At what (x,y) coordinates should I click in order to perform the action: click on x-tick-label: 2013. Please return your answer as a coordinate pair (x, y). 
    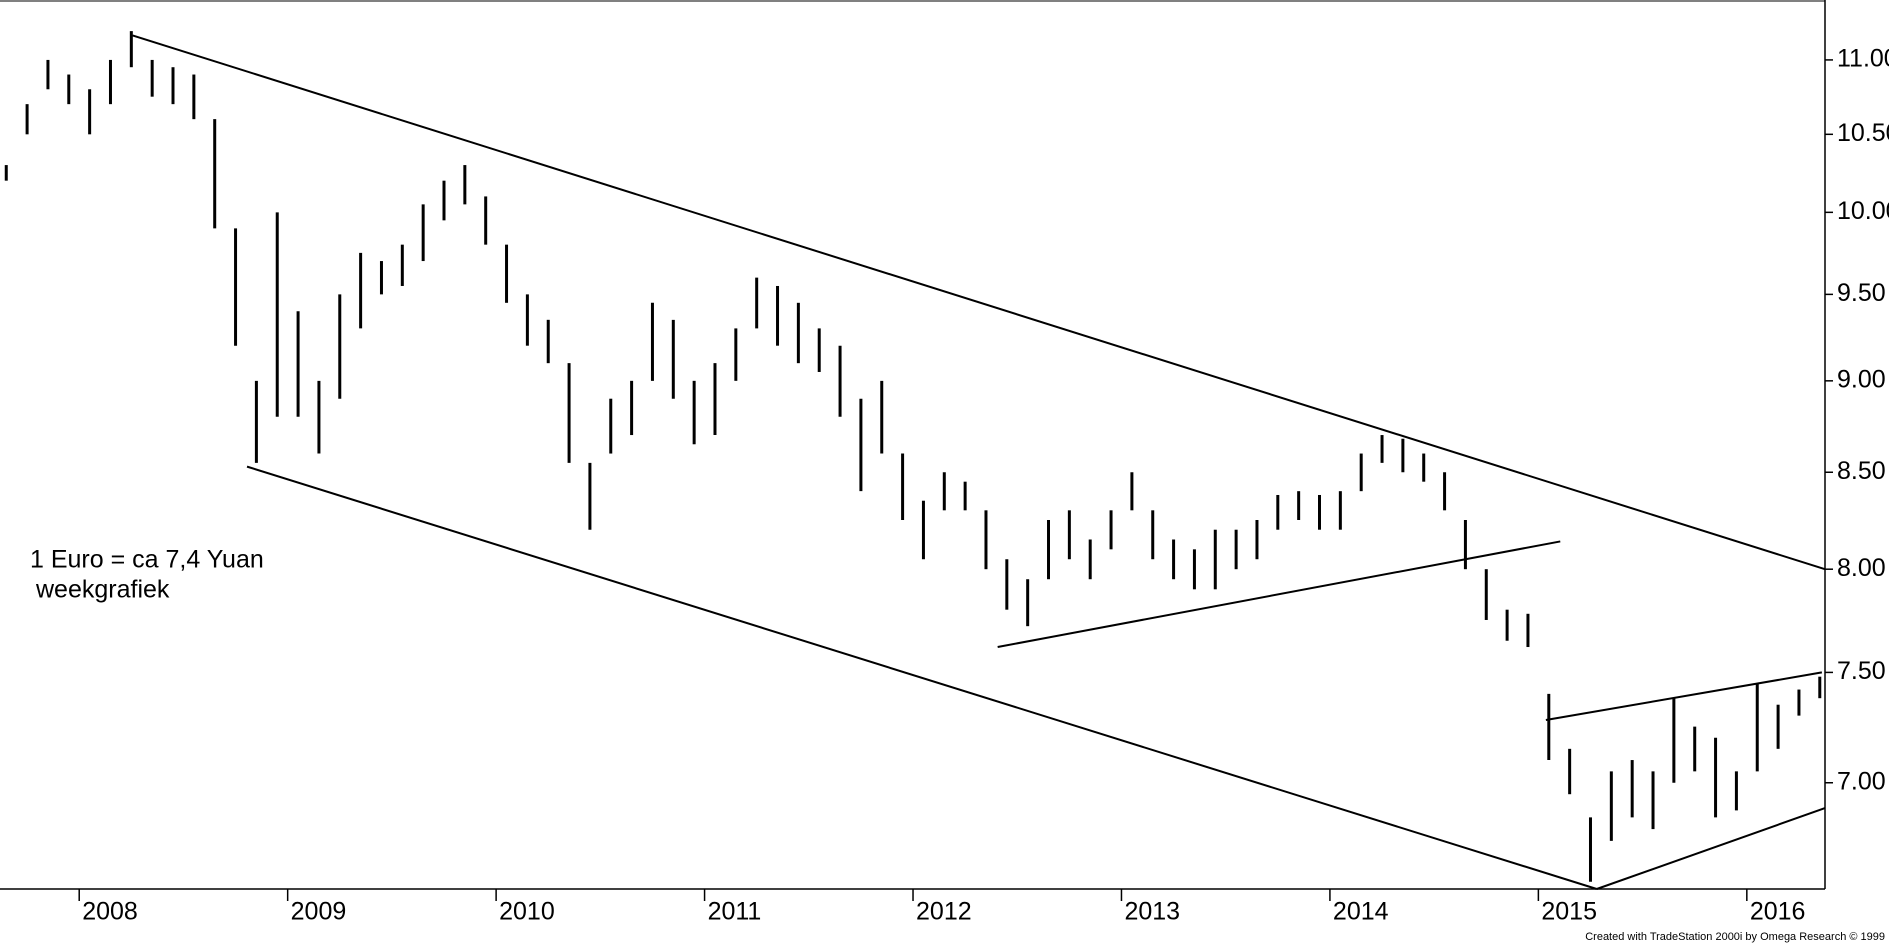
    Looking at the image, I should click on (1152, 912).